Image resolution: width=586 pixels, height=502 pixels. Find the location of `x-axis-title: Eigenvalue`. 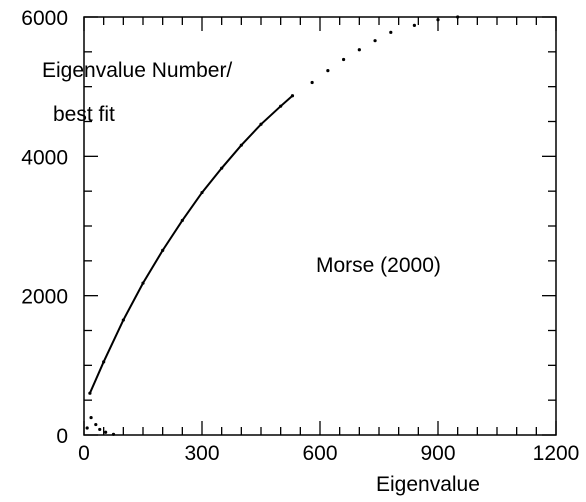

x-axis-title: Eigenvalue is located at coordinates (428, 484).